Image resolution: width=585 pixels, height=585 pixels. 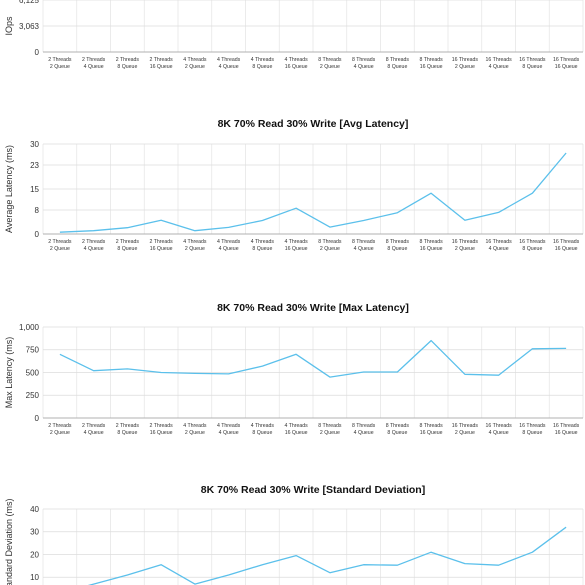 What do you see at coordinates (34, 577) in the screenshot?
I see `y-tick-label: 10` at bounding box center [34, 577].